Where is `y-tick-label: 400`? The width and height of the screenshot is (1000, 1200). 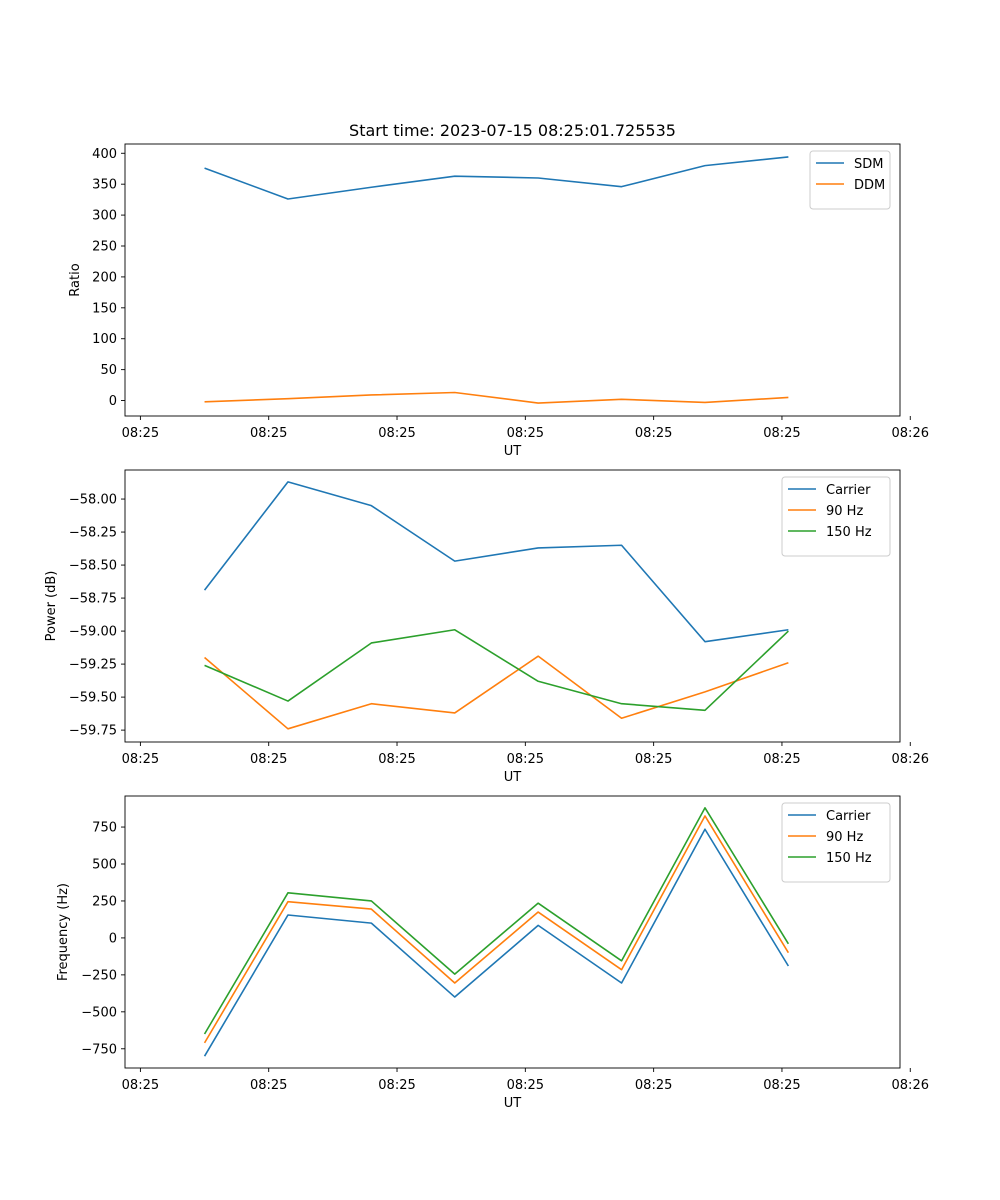
y-tick-label: 400 is located at coordinates (104, 154).